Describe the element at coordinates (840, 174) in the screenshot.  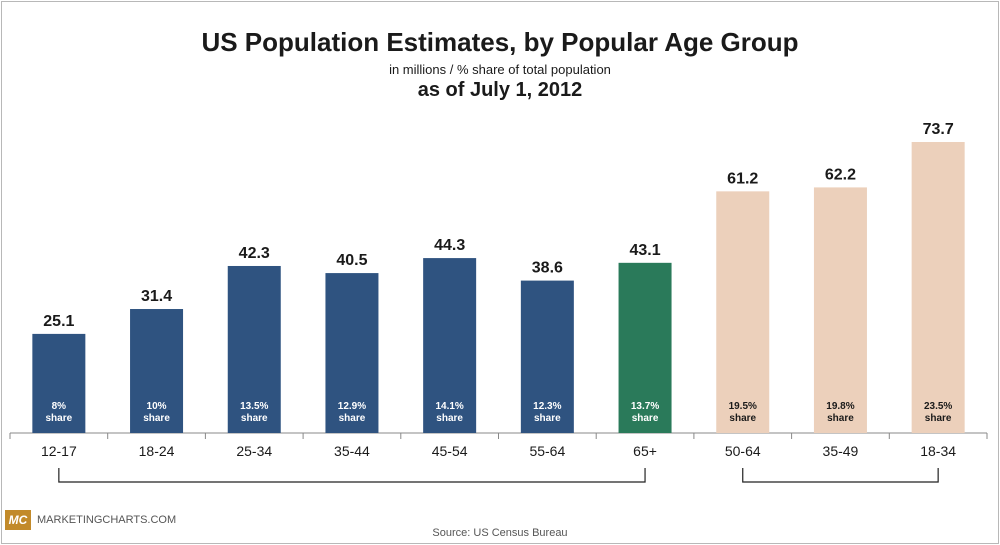
I see `value-label: 62.2` at that location.